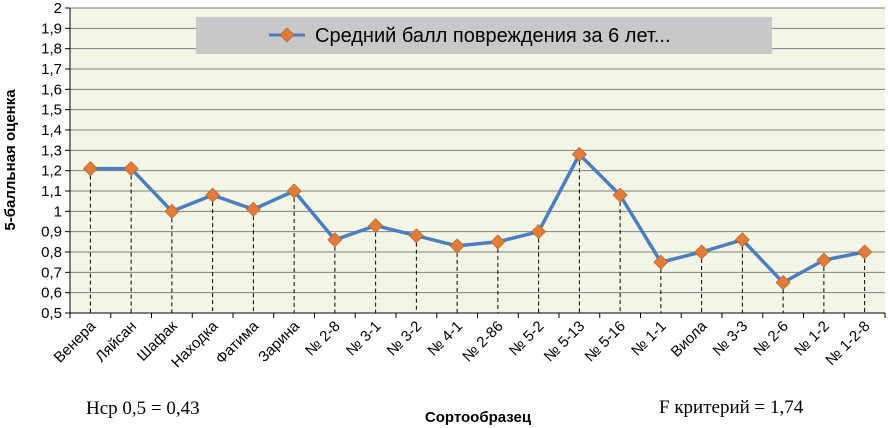 This screenshot has height=428, width=889. What do you see at coordinates (51, 69) in the screenshot?
I see `y-tick-label: 1,7` at bounding box center [51, 69].